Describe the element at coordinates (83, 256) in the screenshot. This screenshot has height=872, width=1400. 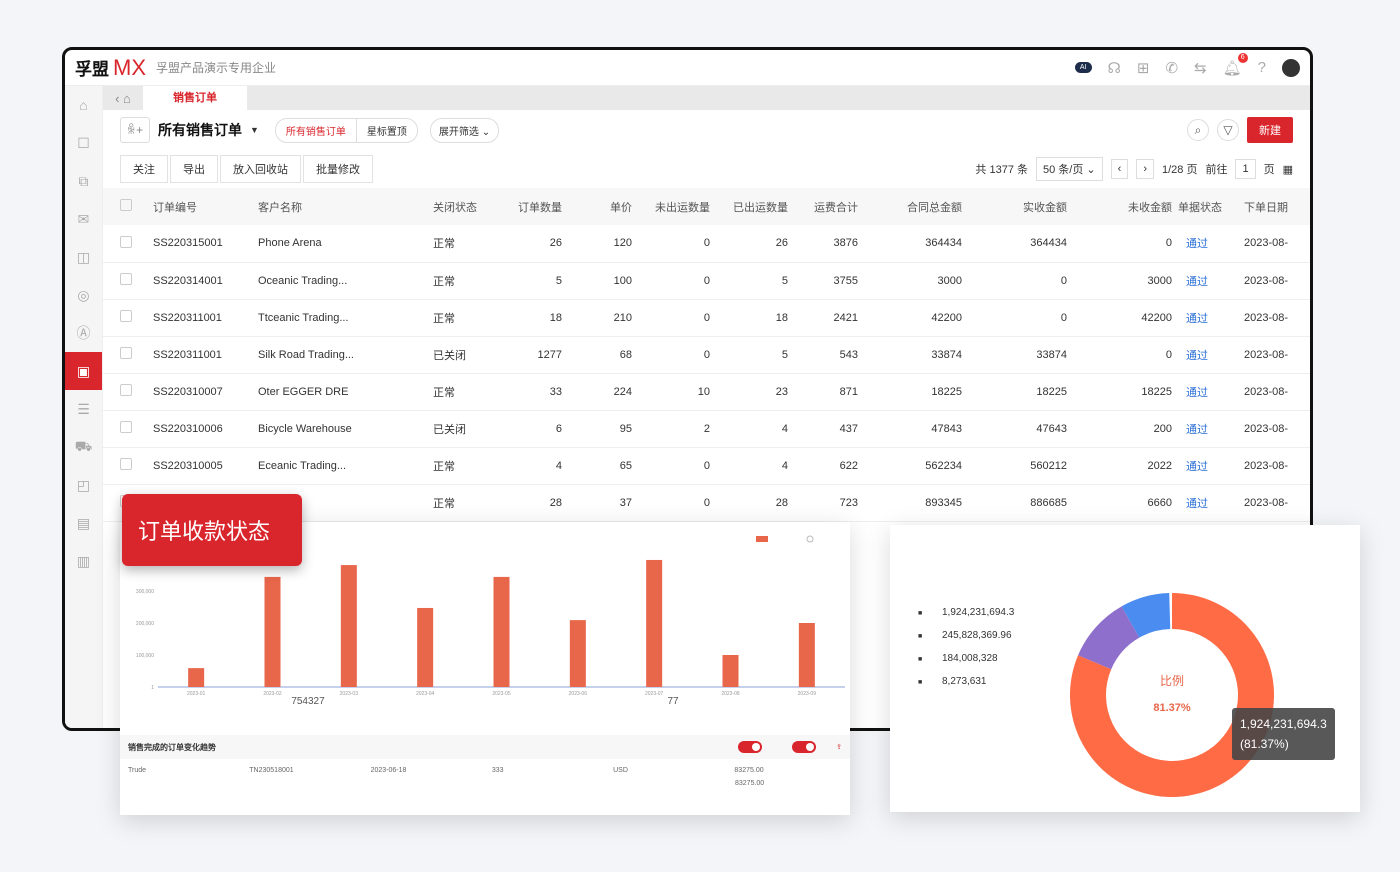
I see `box-icon: ◫` at that location.